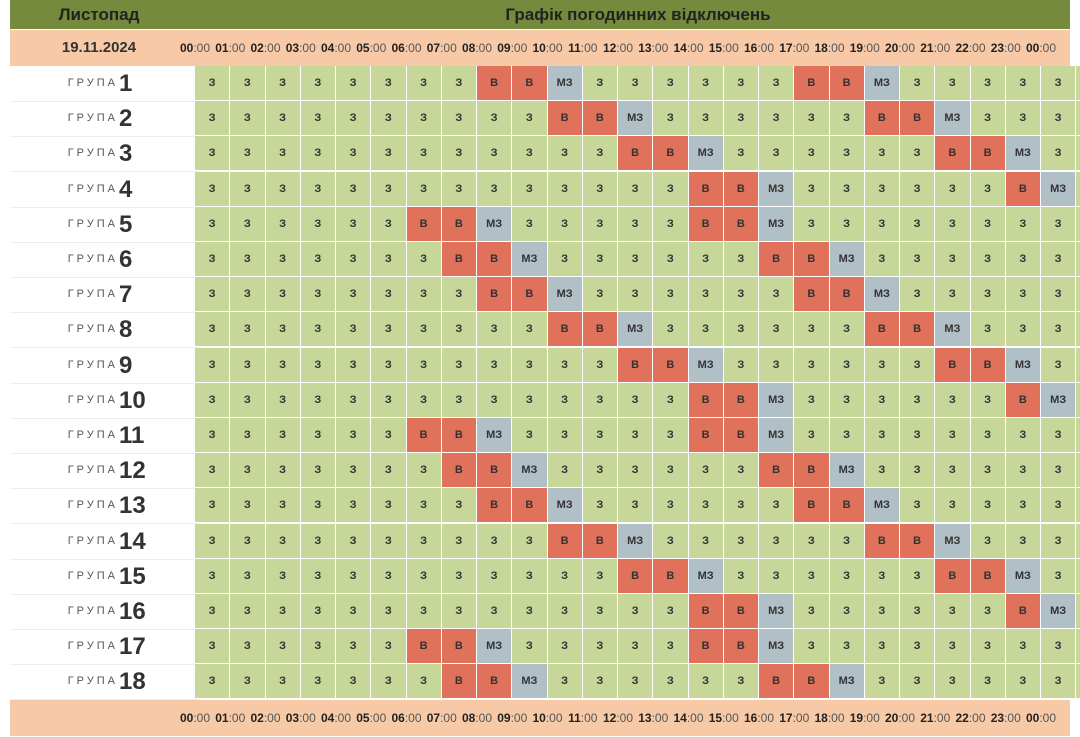 This screenshot has height=737, width=1080. What do you see at coordinates (723, 718) in the screenshot?
I see `hour-label: 15:00` at bounding box center [723, 718].